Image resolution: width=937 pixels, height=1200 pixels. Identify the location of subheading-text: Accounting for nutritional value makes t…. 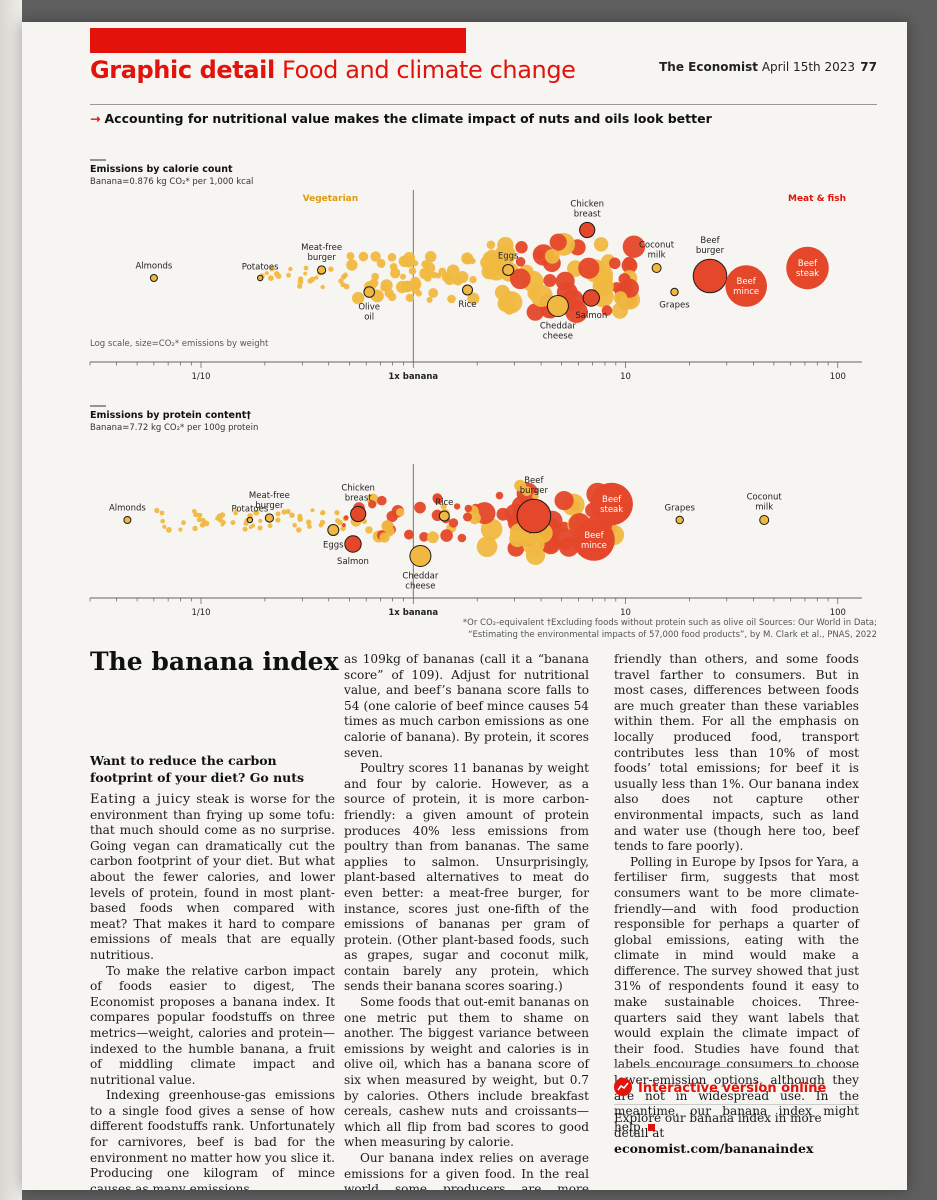
(408, 118).